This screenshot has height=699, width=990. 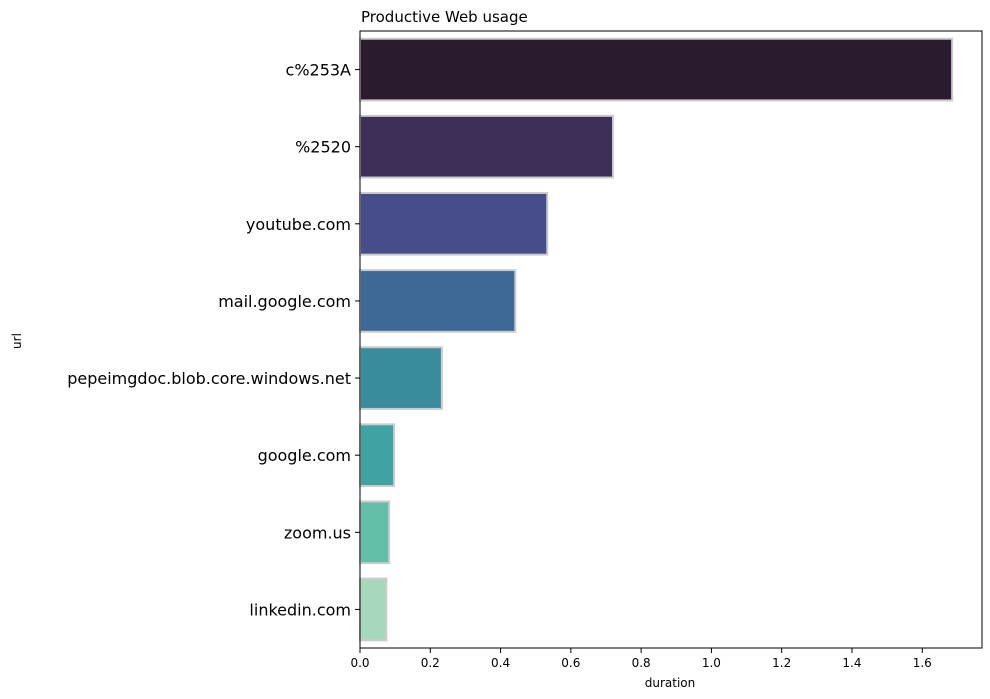 What do you see at coordinates (323, 147) in the screenshot?
I see `y-tick-label: %2520` at bounding box center [323, 147].